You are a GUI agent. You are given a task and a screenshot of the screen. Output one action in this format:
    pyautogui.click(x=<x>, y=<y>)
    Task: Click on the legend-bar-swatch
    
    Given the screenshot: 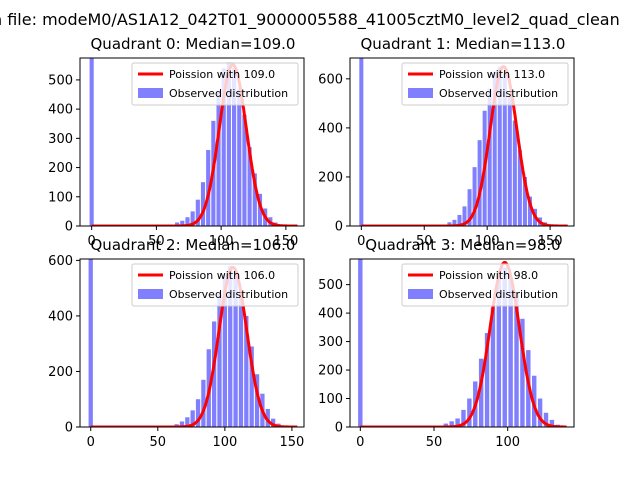 What is the action you would take?
    pyautogui.click(x=420, y=294)
    